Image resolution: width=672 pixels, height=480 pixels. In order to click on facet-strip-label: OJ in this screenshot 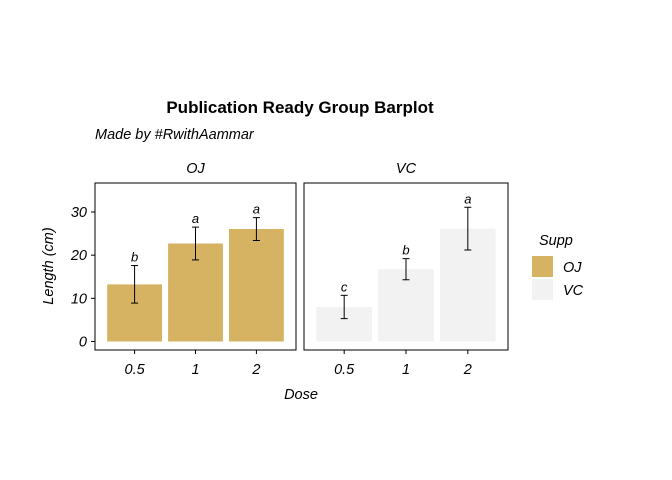, I will do `click(195, 169)`.